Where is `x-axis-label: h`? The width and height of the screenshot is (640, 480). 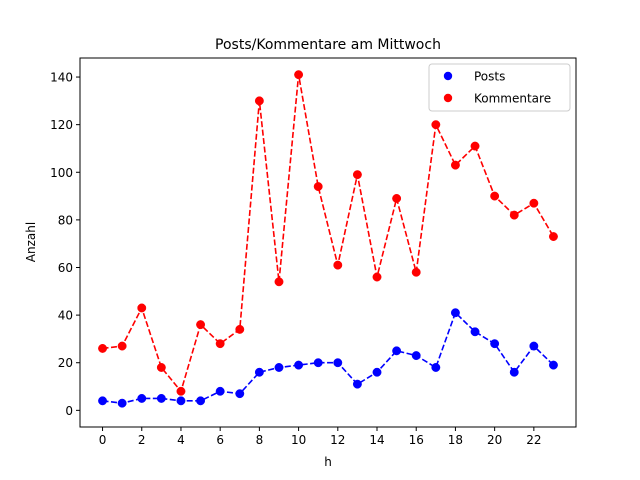 x-axis-label: h is located at coordinates (328, 462).